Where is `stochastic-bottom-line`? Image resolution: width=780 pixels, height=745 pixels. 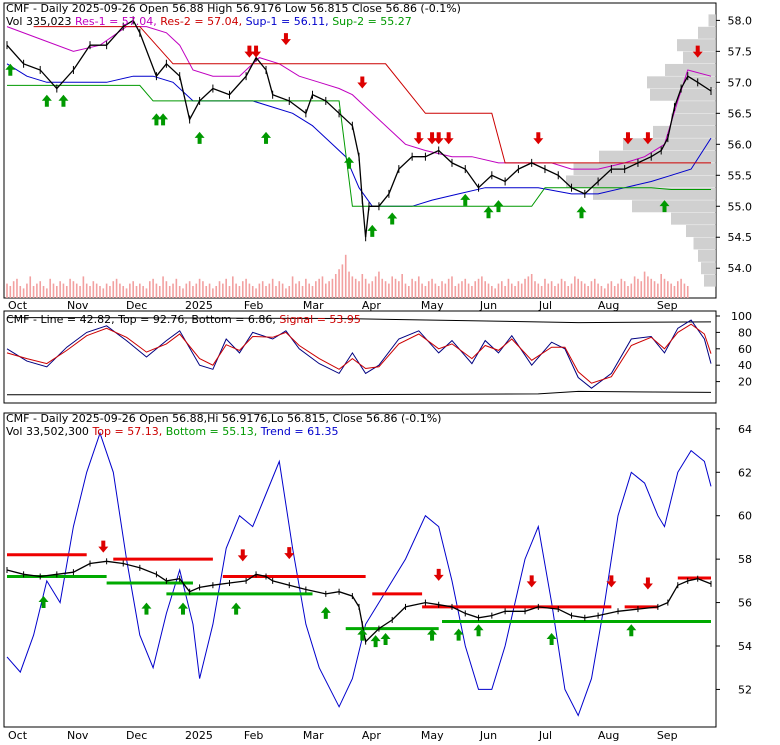 stochastic-bottom-line is located at coordinates (359, 393).